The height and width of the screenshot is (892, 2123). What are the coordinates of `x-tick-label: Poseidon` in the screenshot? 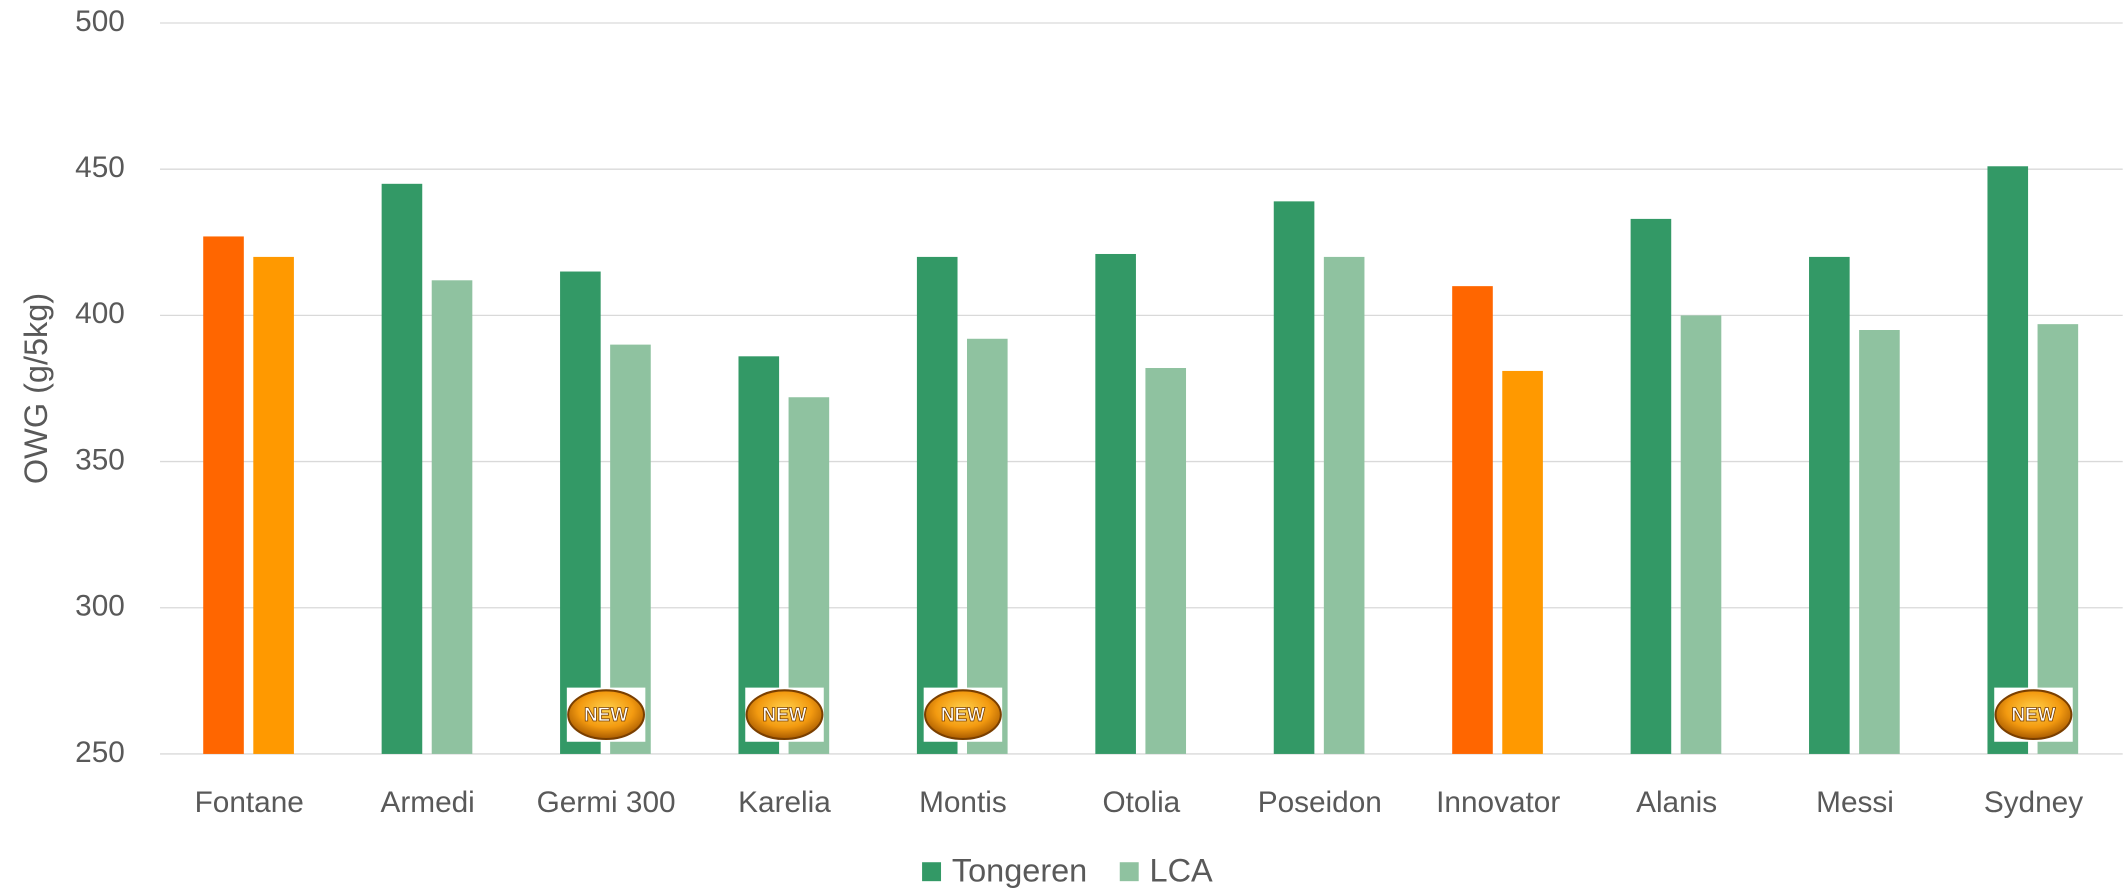 It's located at (1320, 802).